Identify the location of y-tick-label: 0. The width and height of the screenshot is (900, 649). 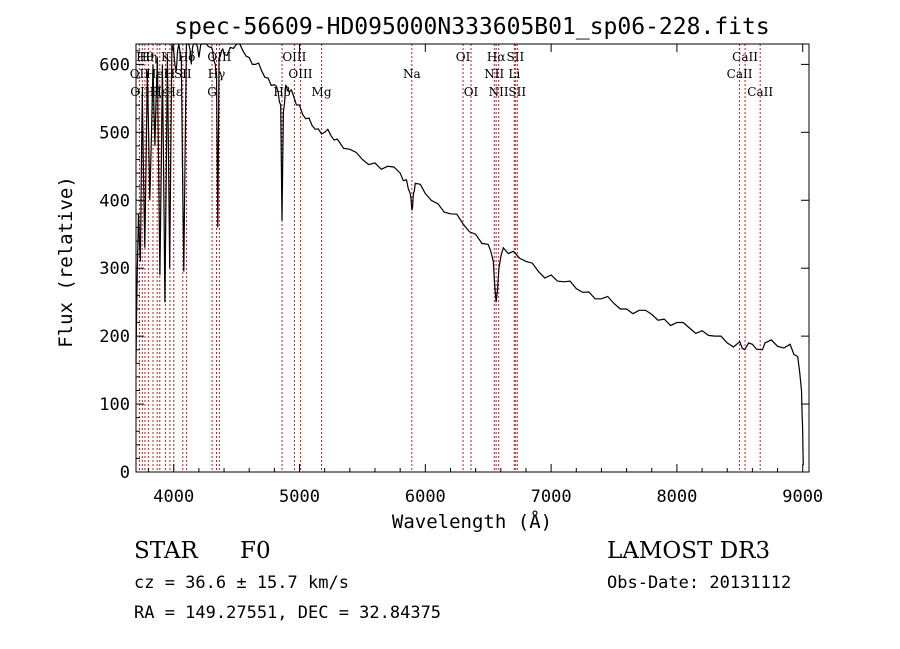
(125, 473).